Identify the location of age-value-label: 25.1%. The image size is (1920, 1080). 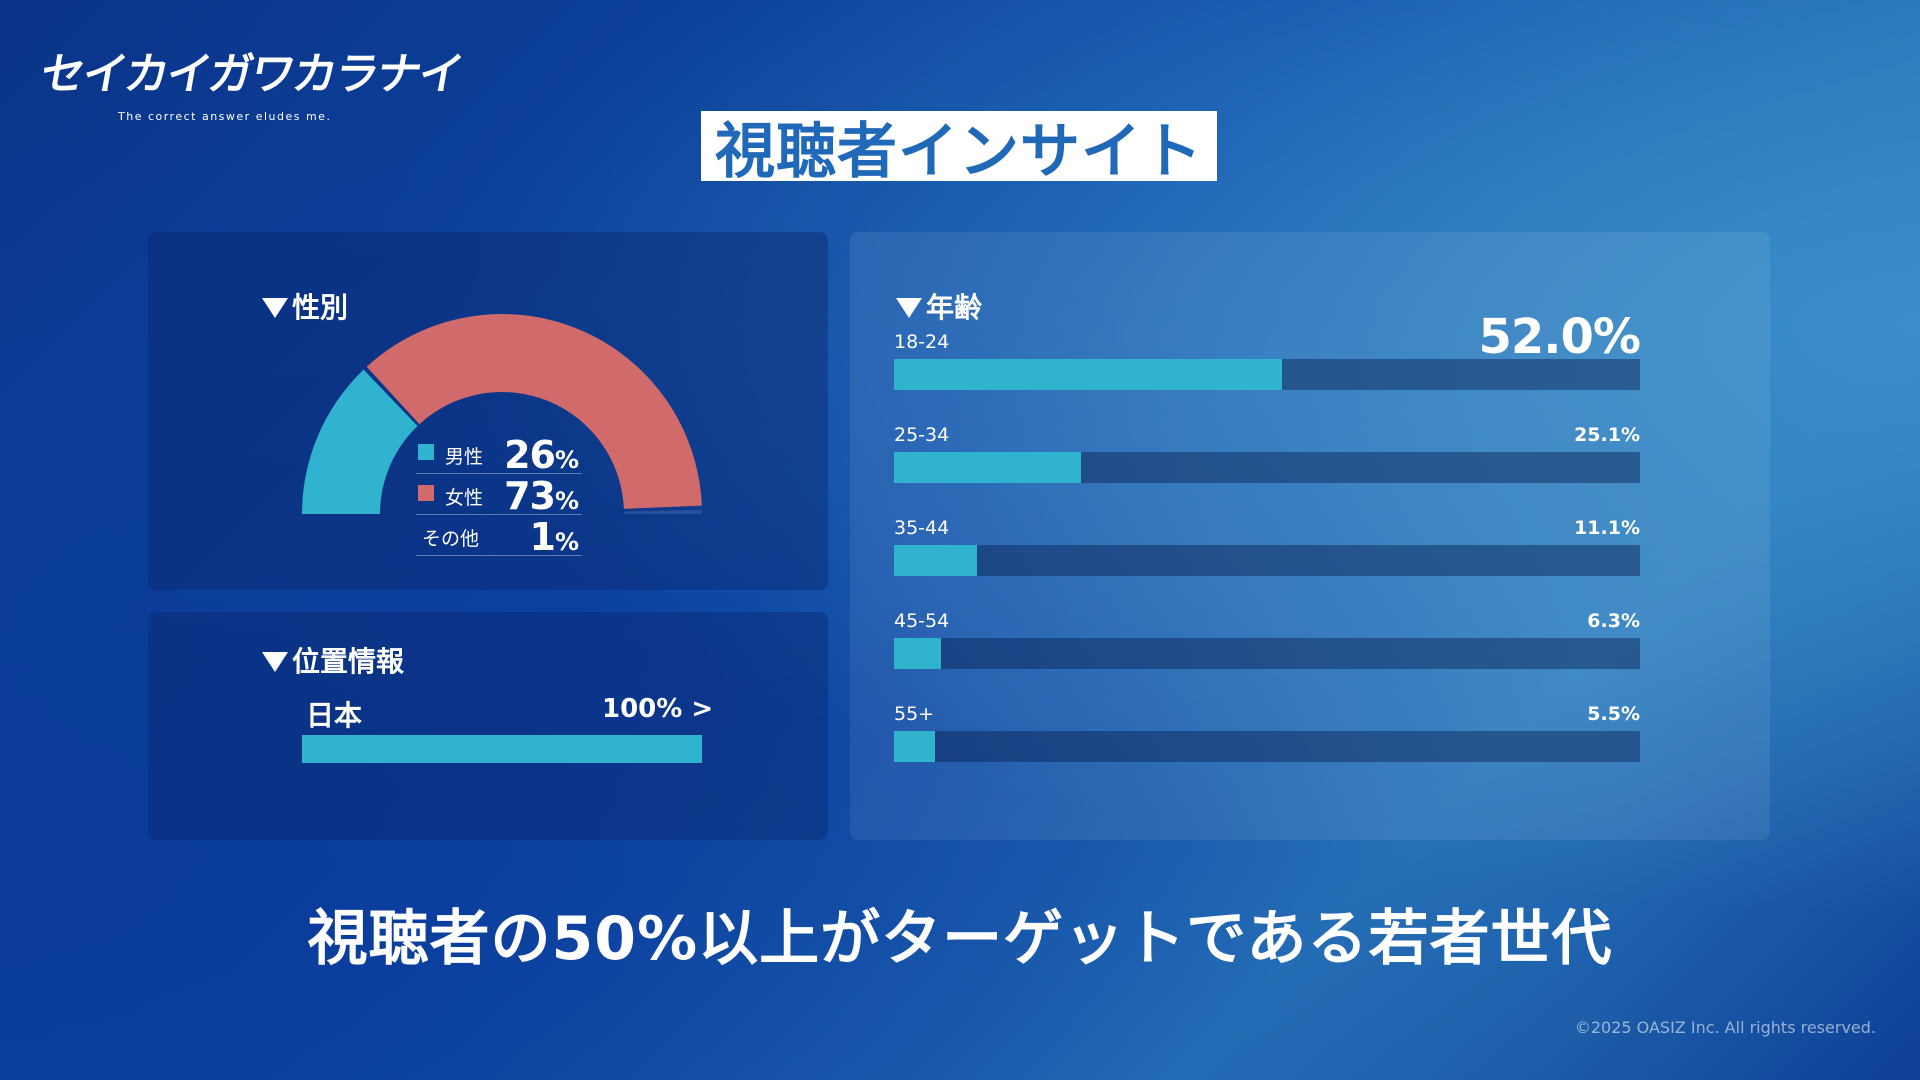
(1607, 435).